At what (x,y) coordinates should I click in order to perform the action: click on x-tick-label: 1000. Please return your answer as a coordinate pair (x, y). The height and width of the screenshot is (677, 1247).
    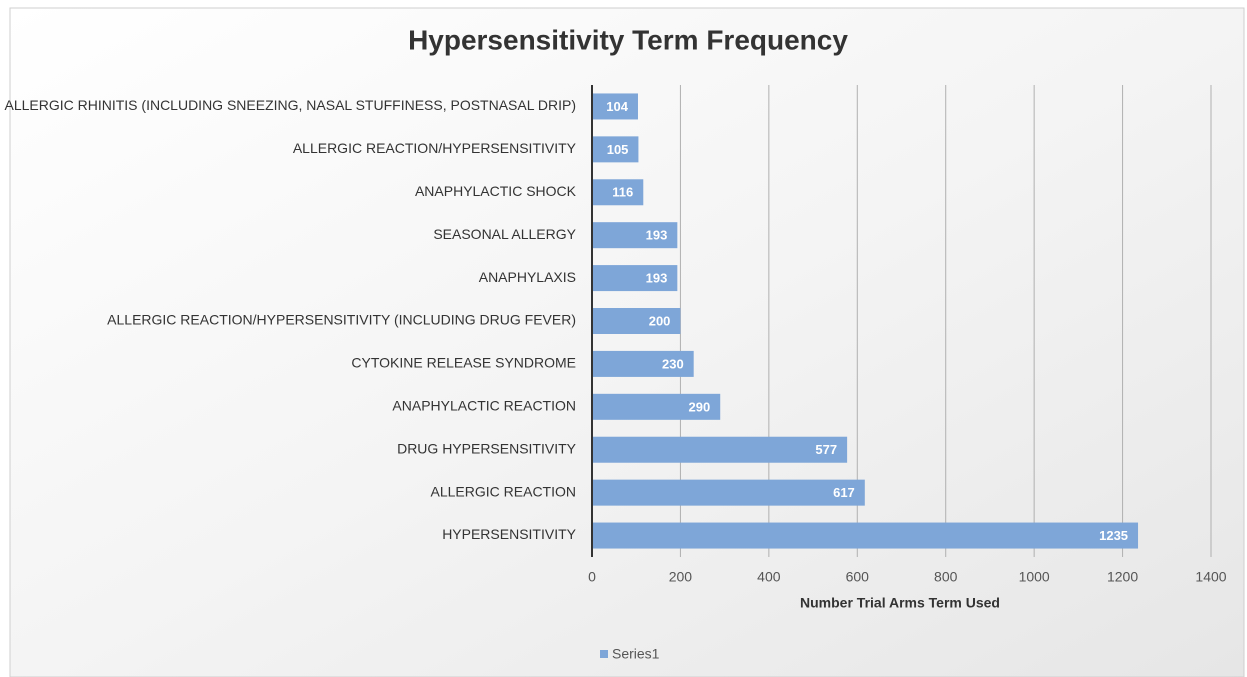
    Looking at the image, I should click on (1034, 577).